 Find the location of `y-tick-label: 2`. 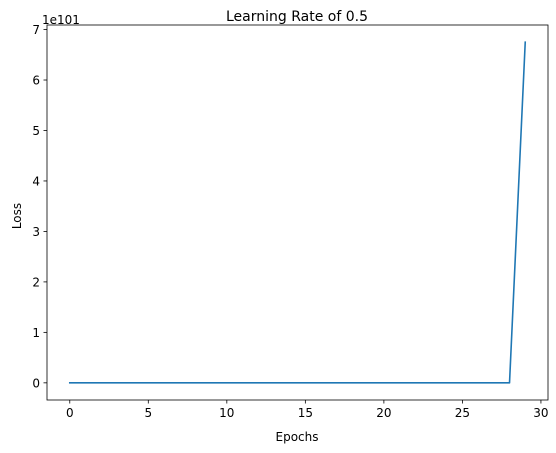

y-tick-label: 2 is located at coordinates (36, 282).